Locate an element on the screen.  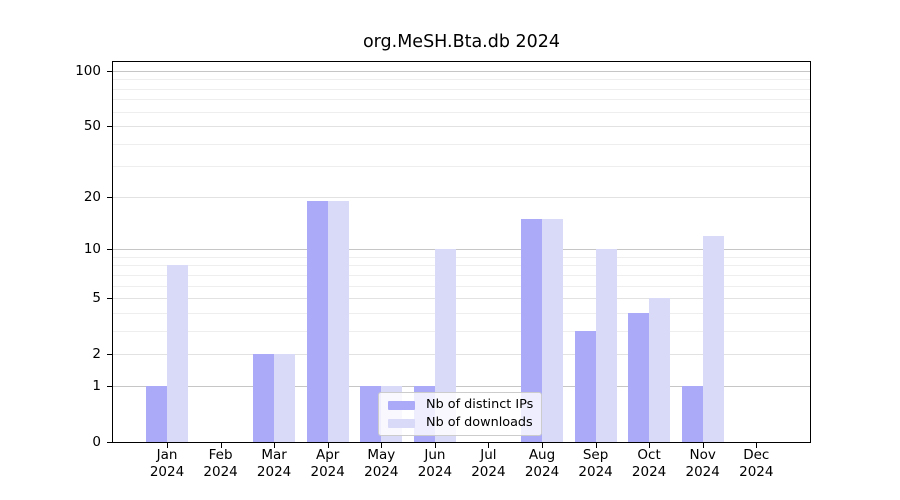
bar-distinct-ips-sep is located at coordinates (585, 386).